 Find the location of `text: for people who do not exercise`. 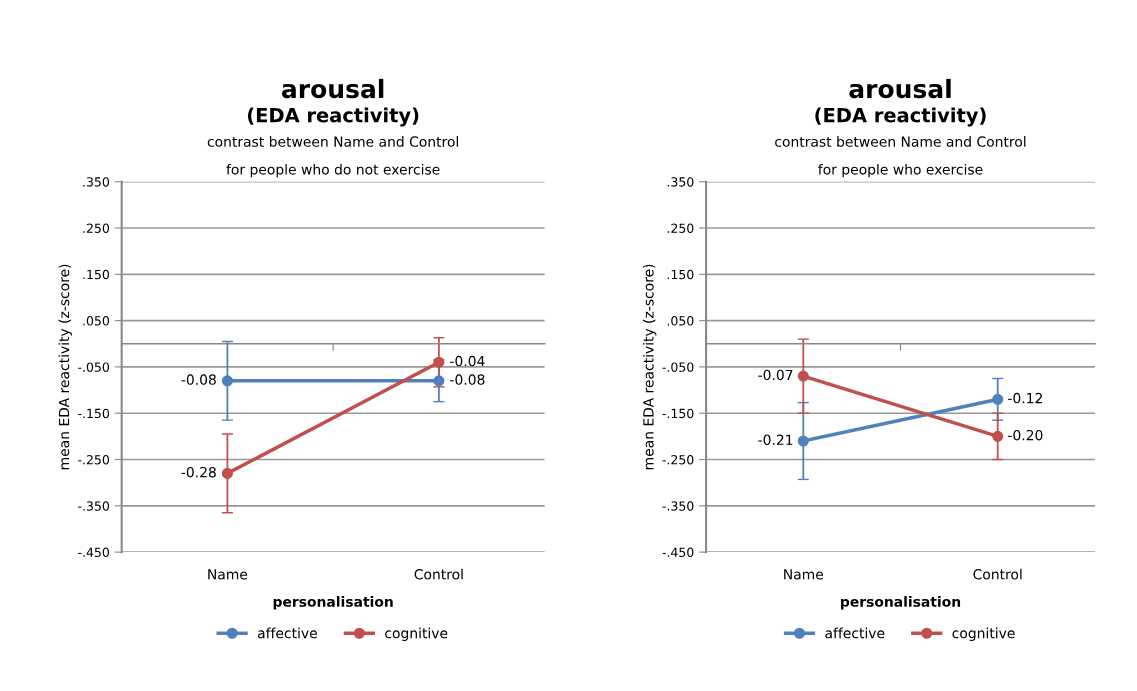

text: for people who do not exercise is located at coordinates (333, 170).